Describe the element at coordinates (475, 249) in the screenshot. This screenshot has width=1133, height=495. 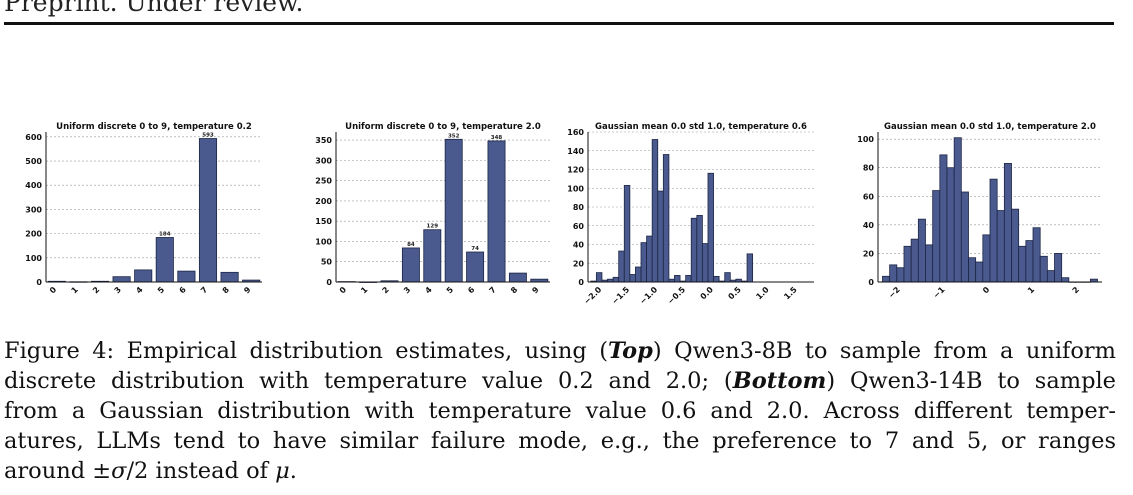
I see `data-label: 74` at that location.